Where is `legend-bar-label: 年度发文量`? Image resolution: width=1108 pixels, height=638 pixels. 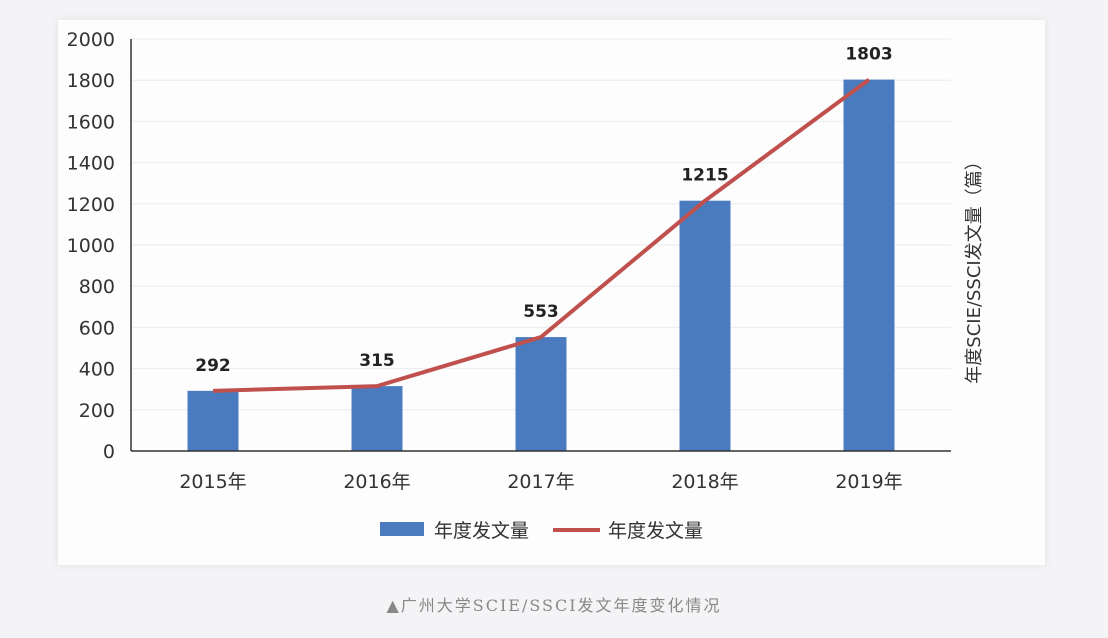 legend-bar-label: 年度发文量 is located at coordinates (481, 531).